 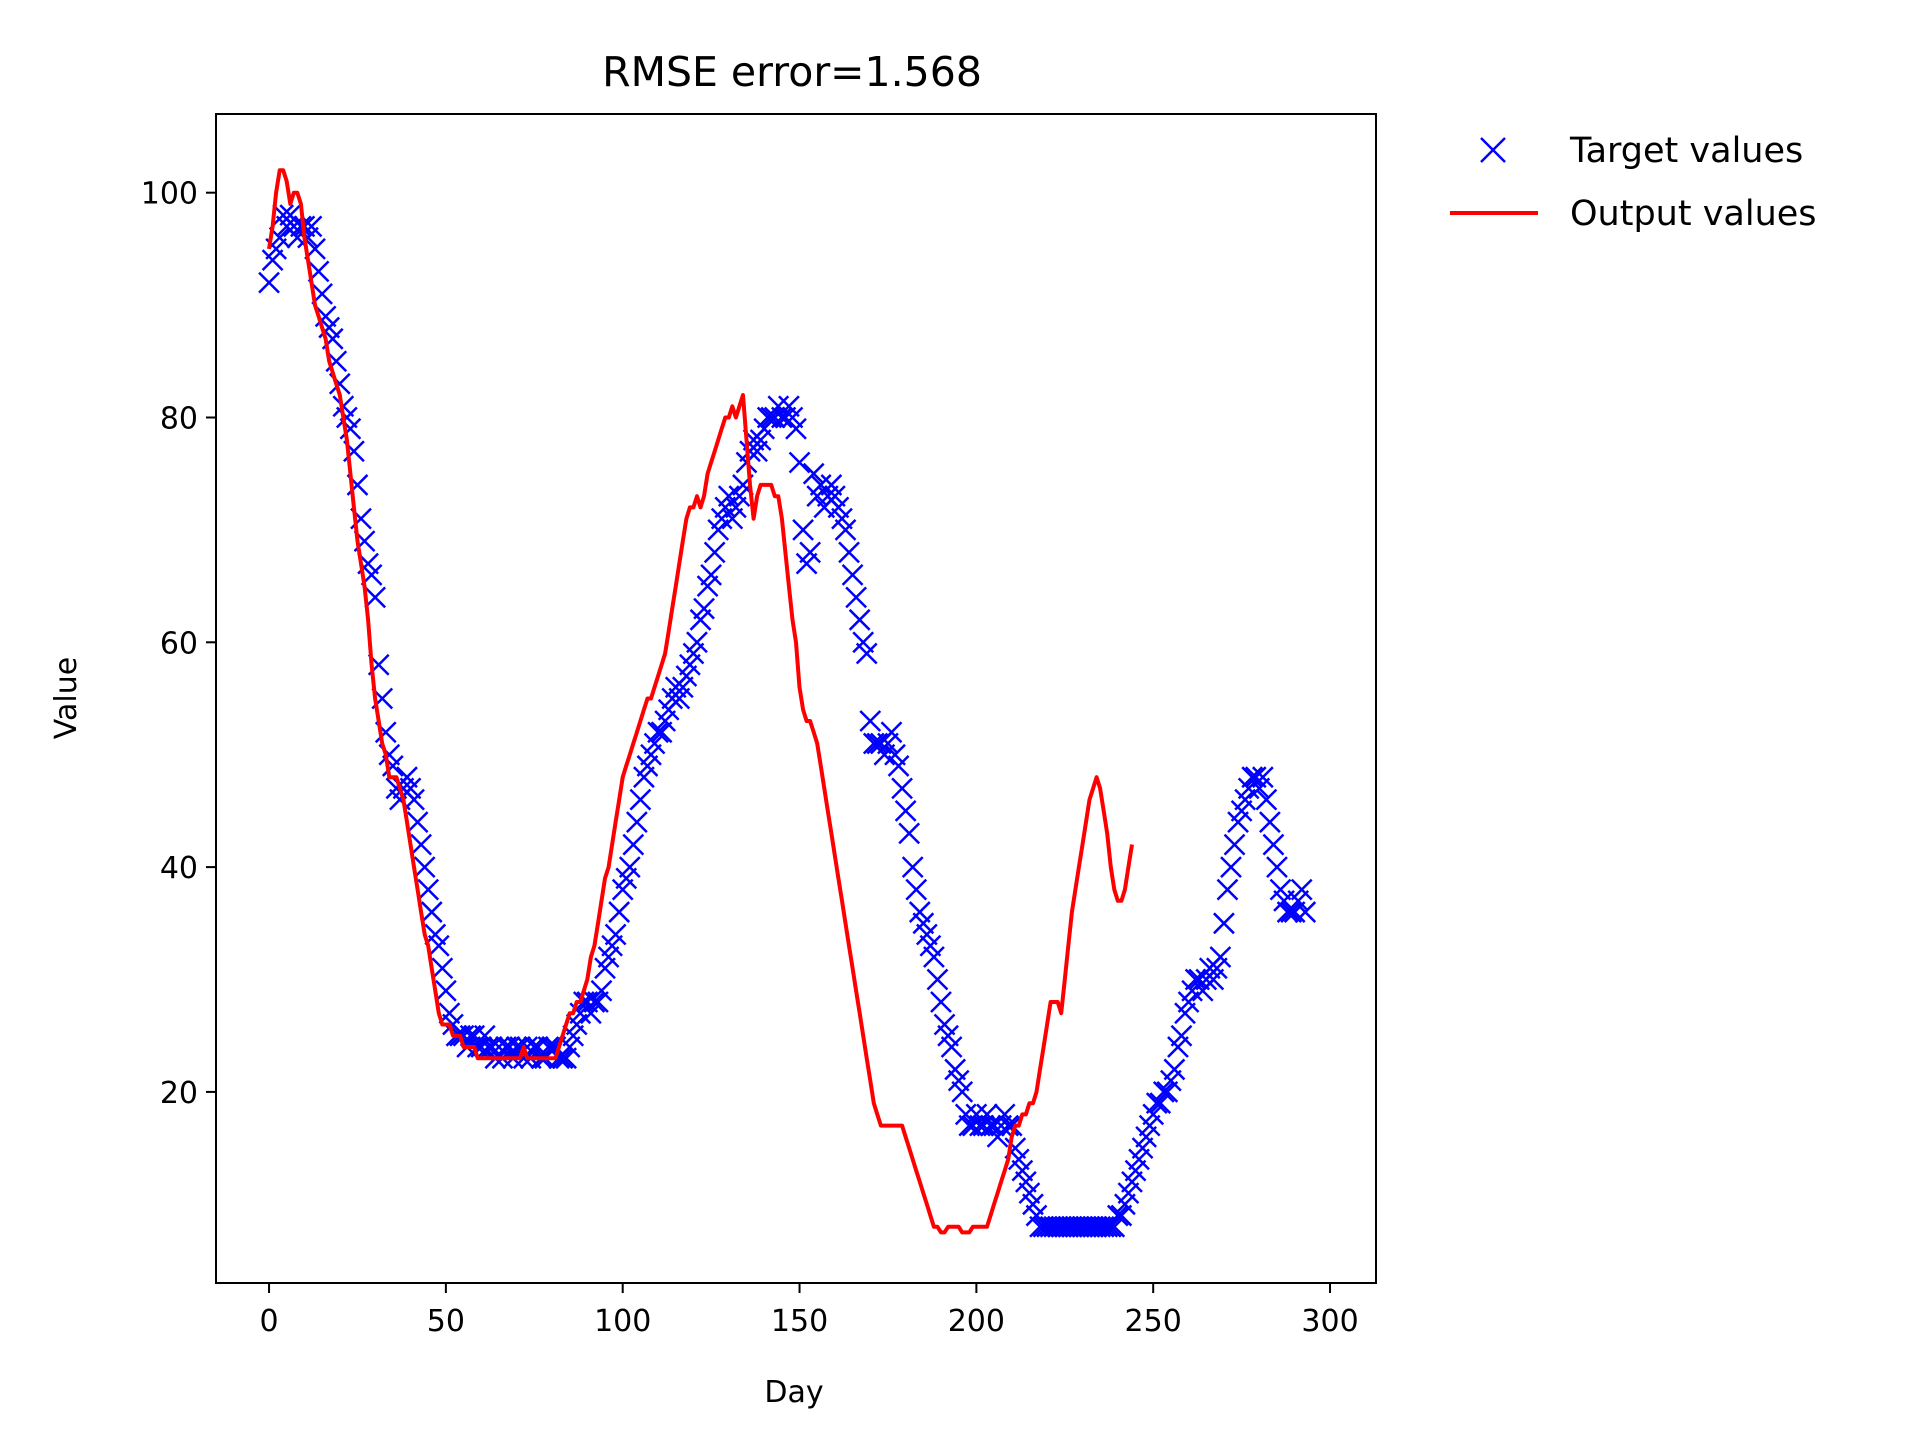 What do you see at coordinates (1329, 1321) in the screenshot?
I see `x-tick-label: 300` at bounding box center [1329, 1321].